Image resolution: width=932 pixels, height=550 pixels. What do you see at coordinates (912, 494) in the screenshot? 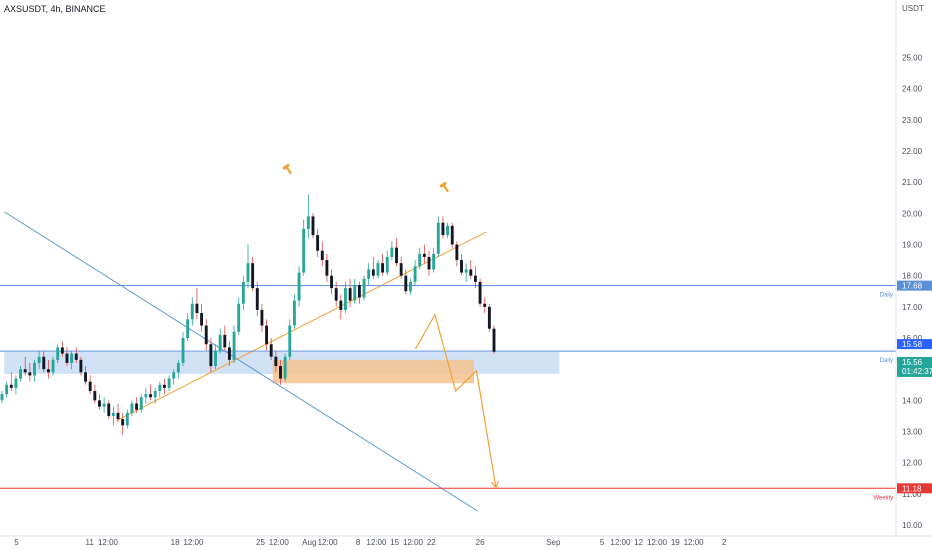
I see `price-tick: 11.00` at bounding box center [912, 494].